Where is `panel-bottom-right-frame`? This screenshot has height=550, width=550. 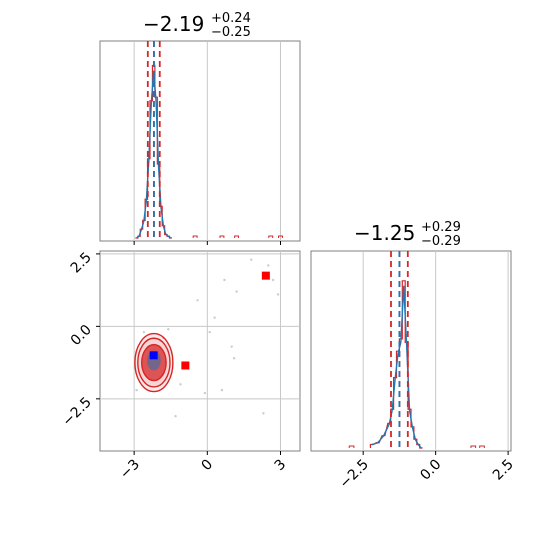 panel-bottom-right-frame is located at coordinates (411, 351).